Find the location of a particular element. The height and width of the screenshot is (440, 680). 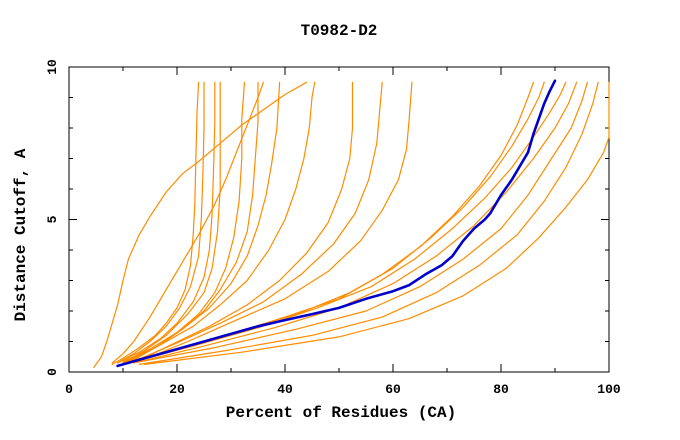

chart-title: T0982-D2 is located at coordinates (339, 31).